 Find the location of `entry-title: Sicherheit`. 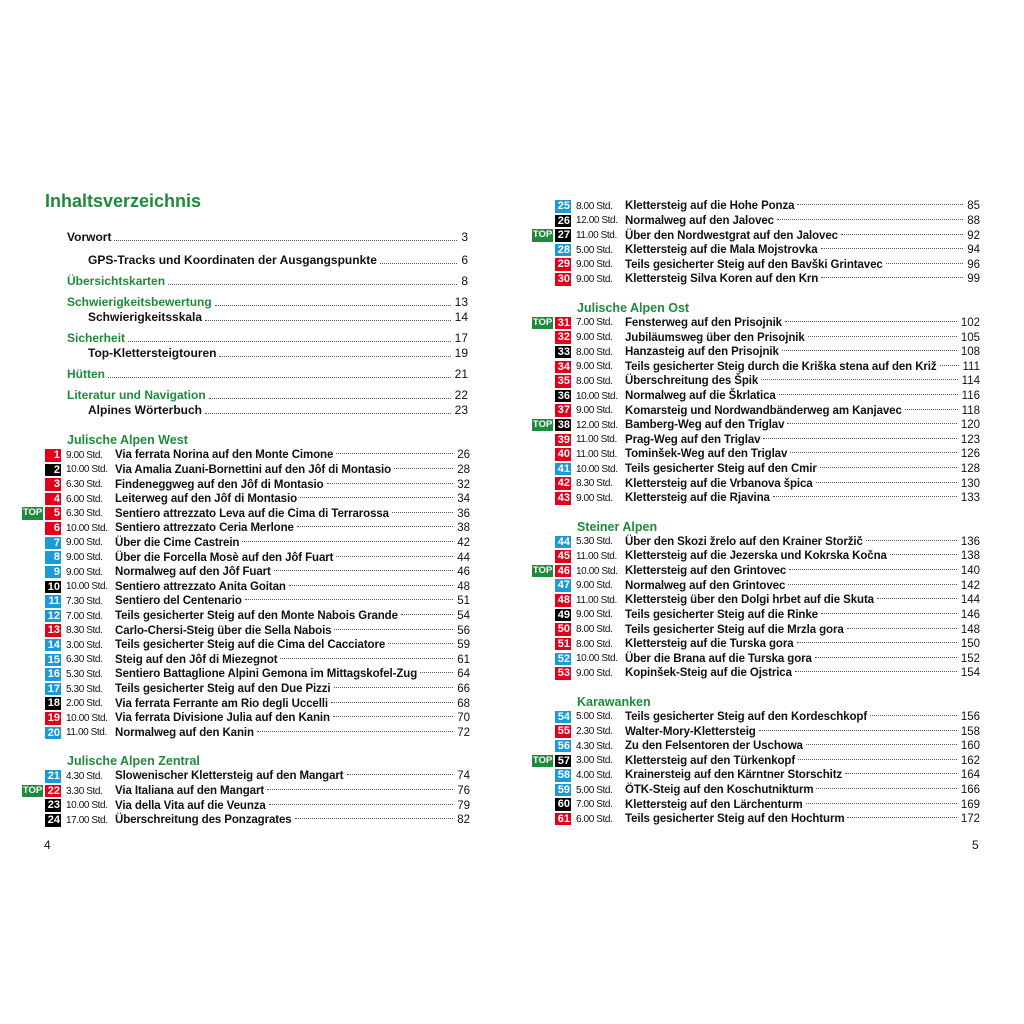

entry-title: Sicherheit is located at coordinates (96, 338).